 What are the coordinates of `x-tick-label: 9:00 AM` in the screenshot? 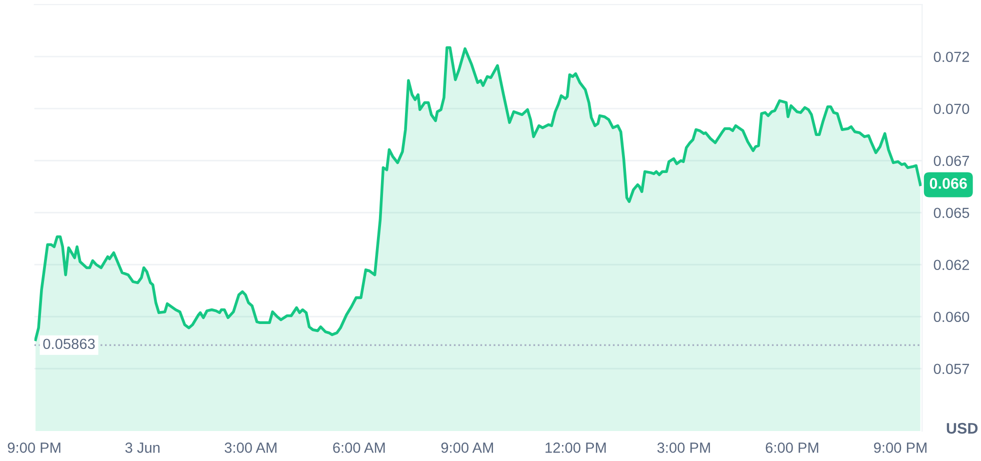 It's located at (467, 447).